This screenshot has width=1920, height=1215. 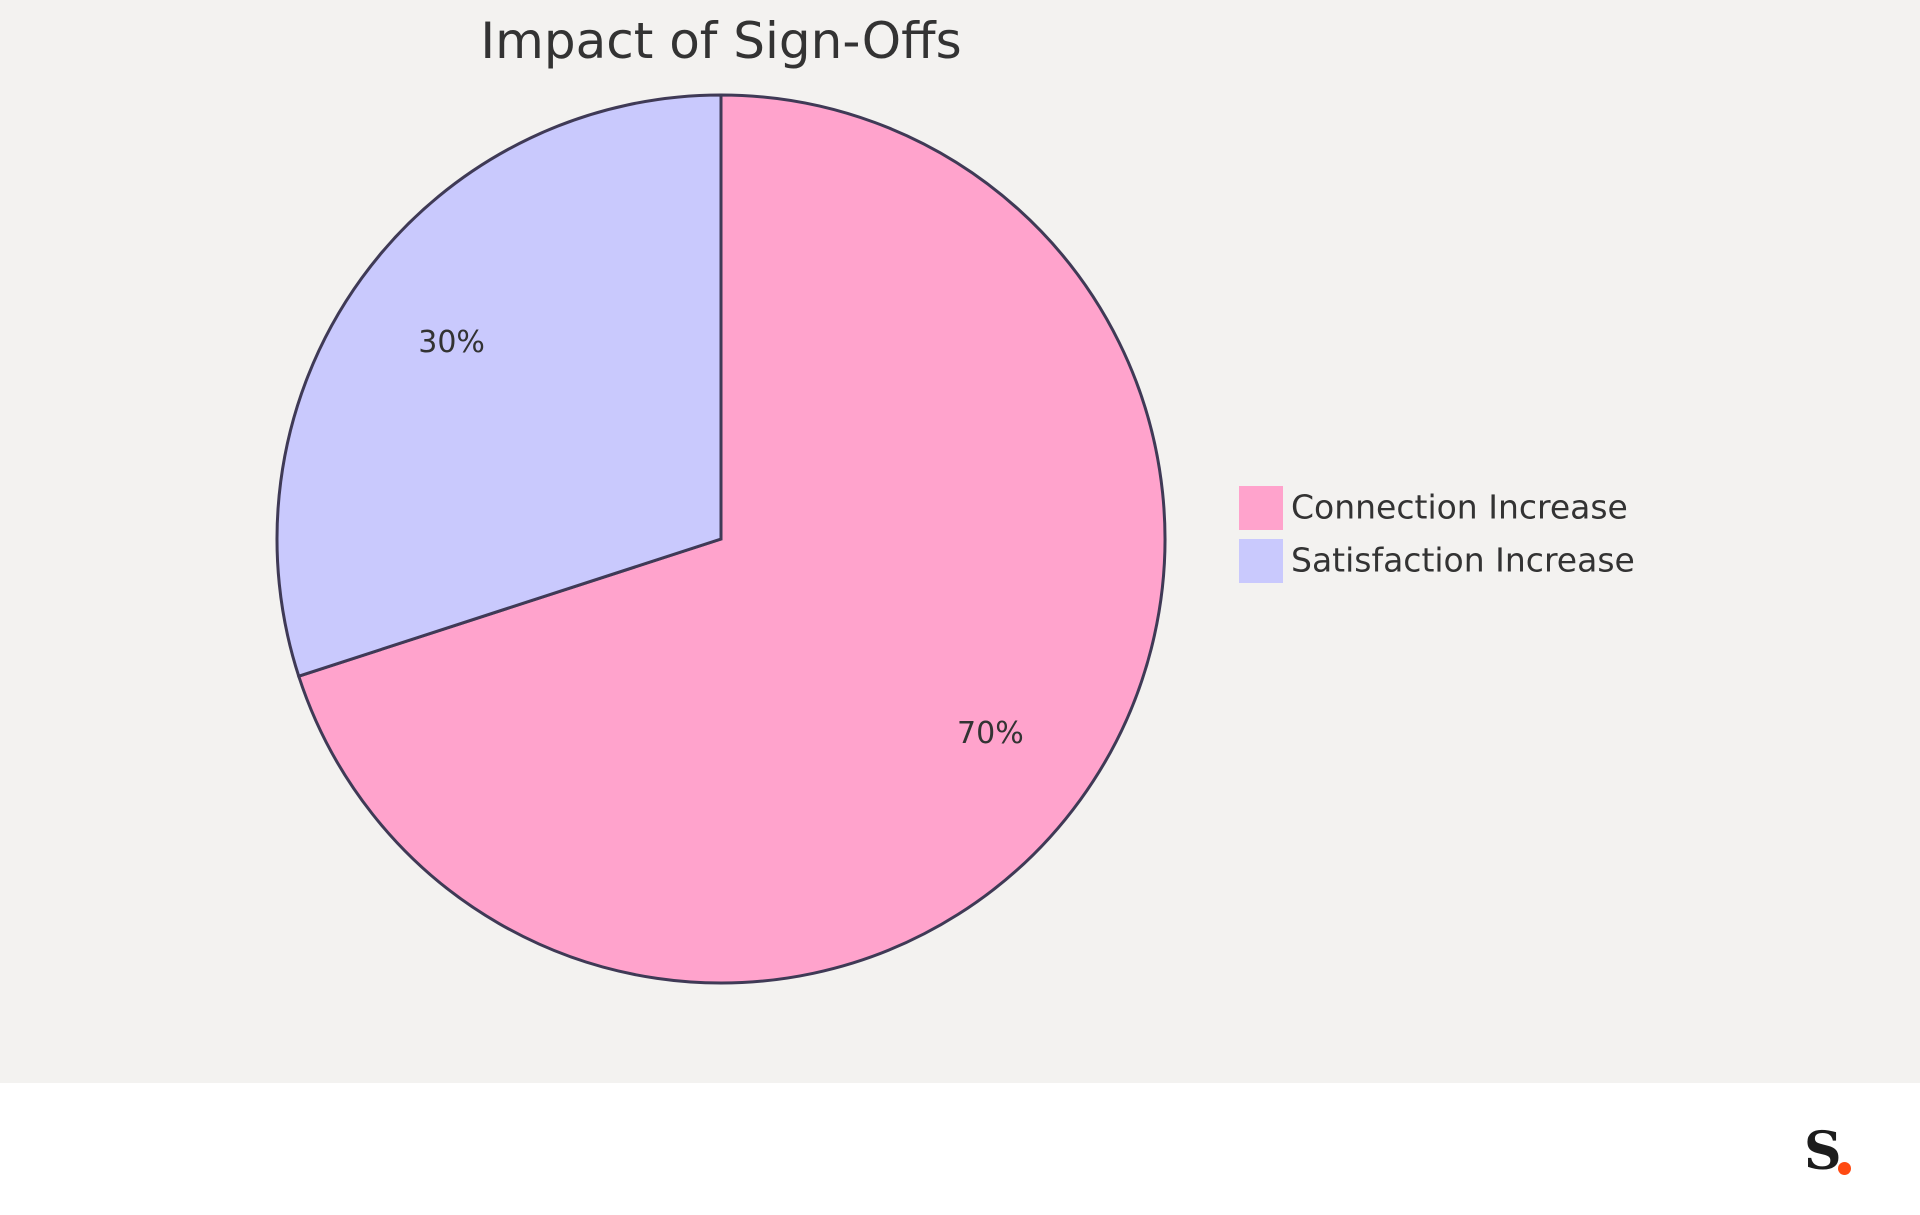 I want to click on slice-label-satisfaction-increase: 30%, so click(x=451, y=342).